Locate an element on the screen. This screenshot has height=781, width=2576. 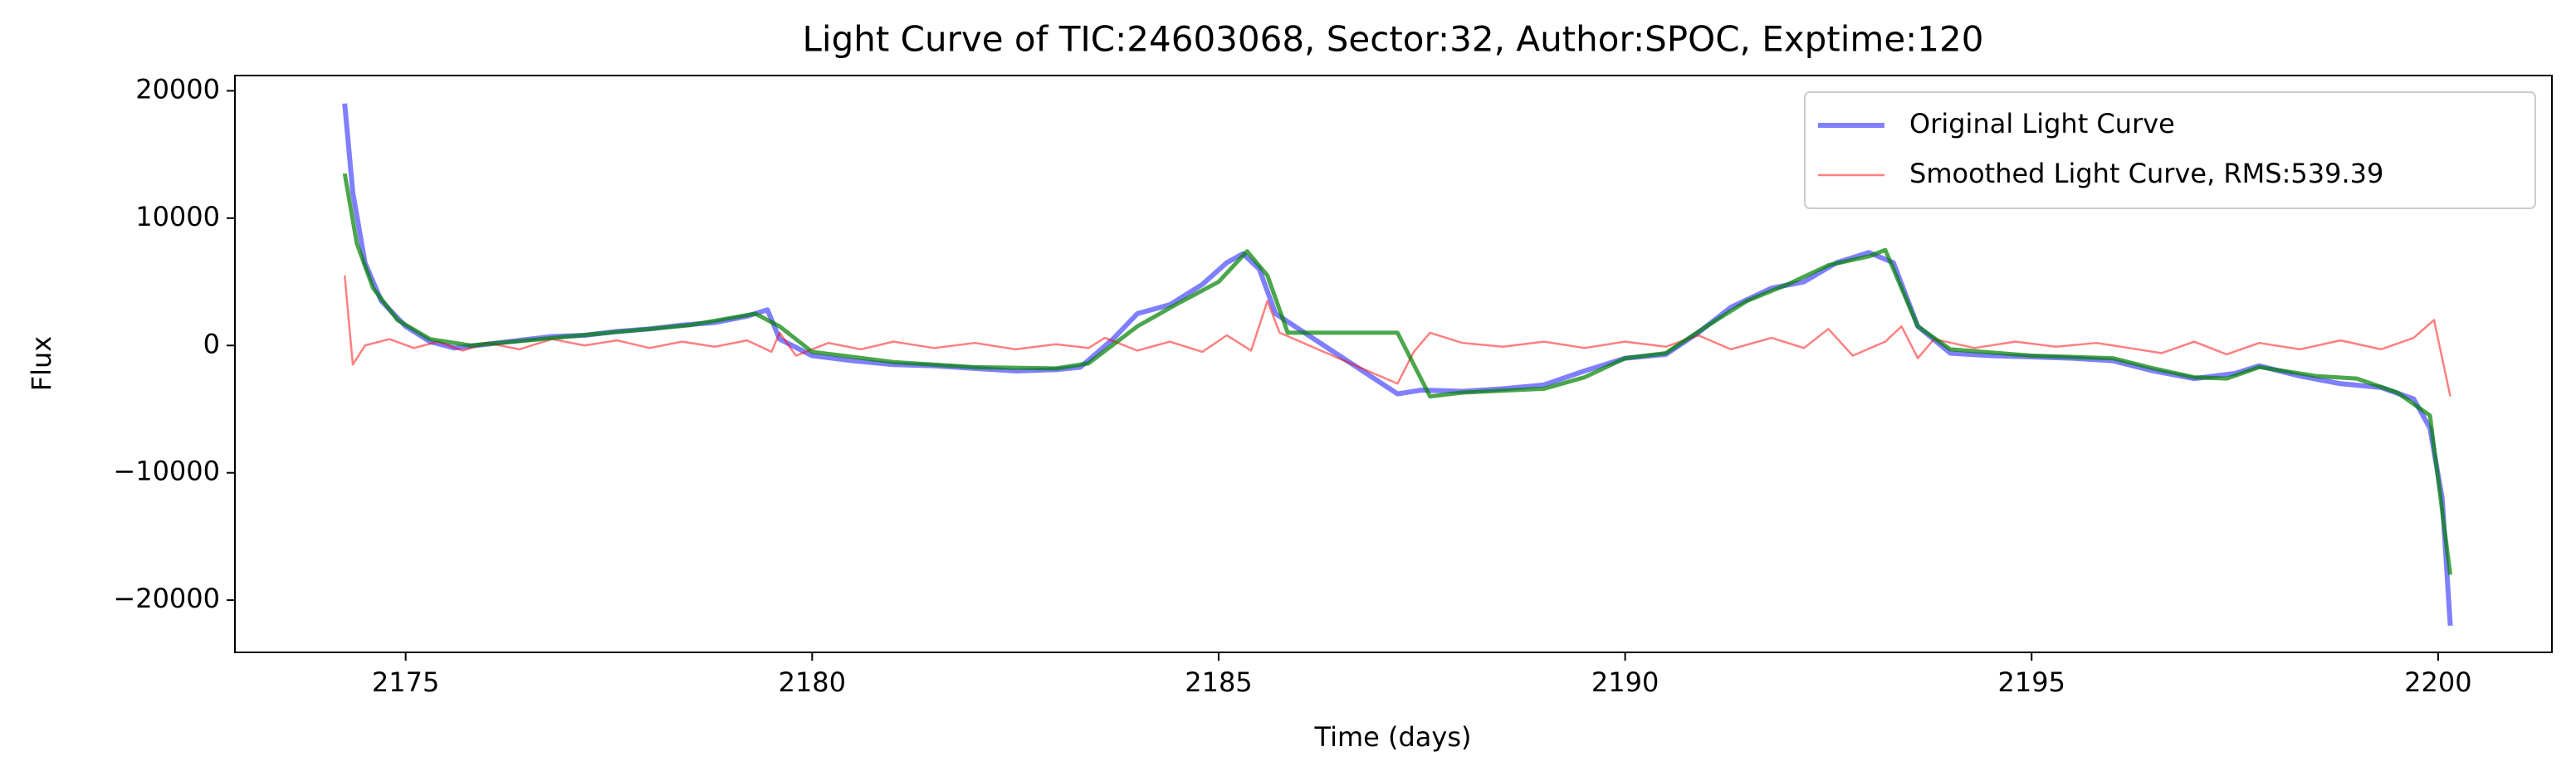
legend-label: Smoothed Light Curve, RMS:539.39 is located at coordinates (2146, 173).